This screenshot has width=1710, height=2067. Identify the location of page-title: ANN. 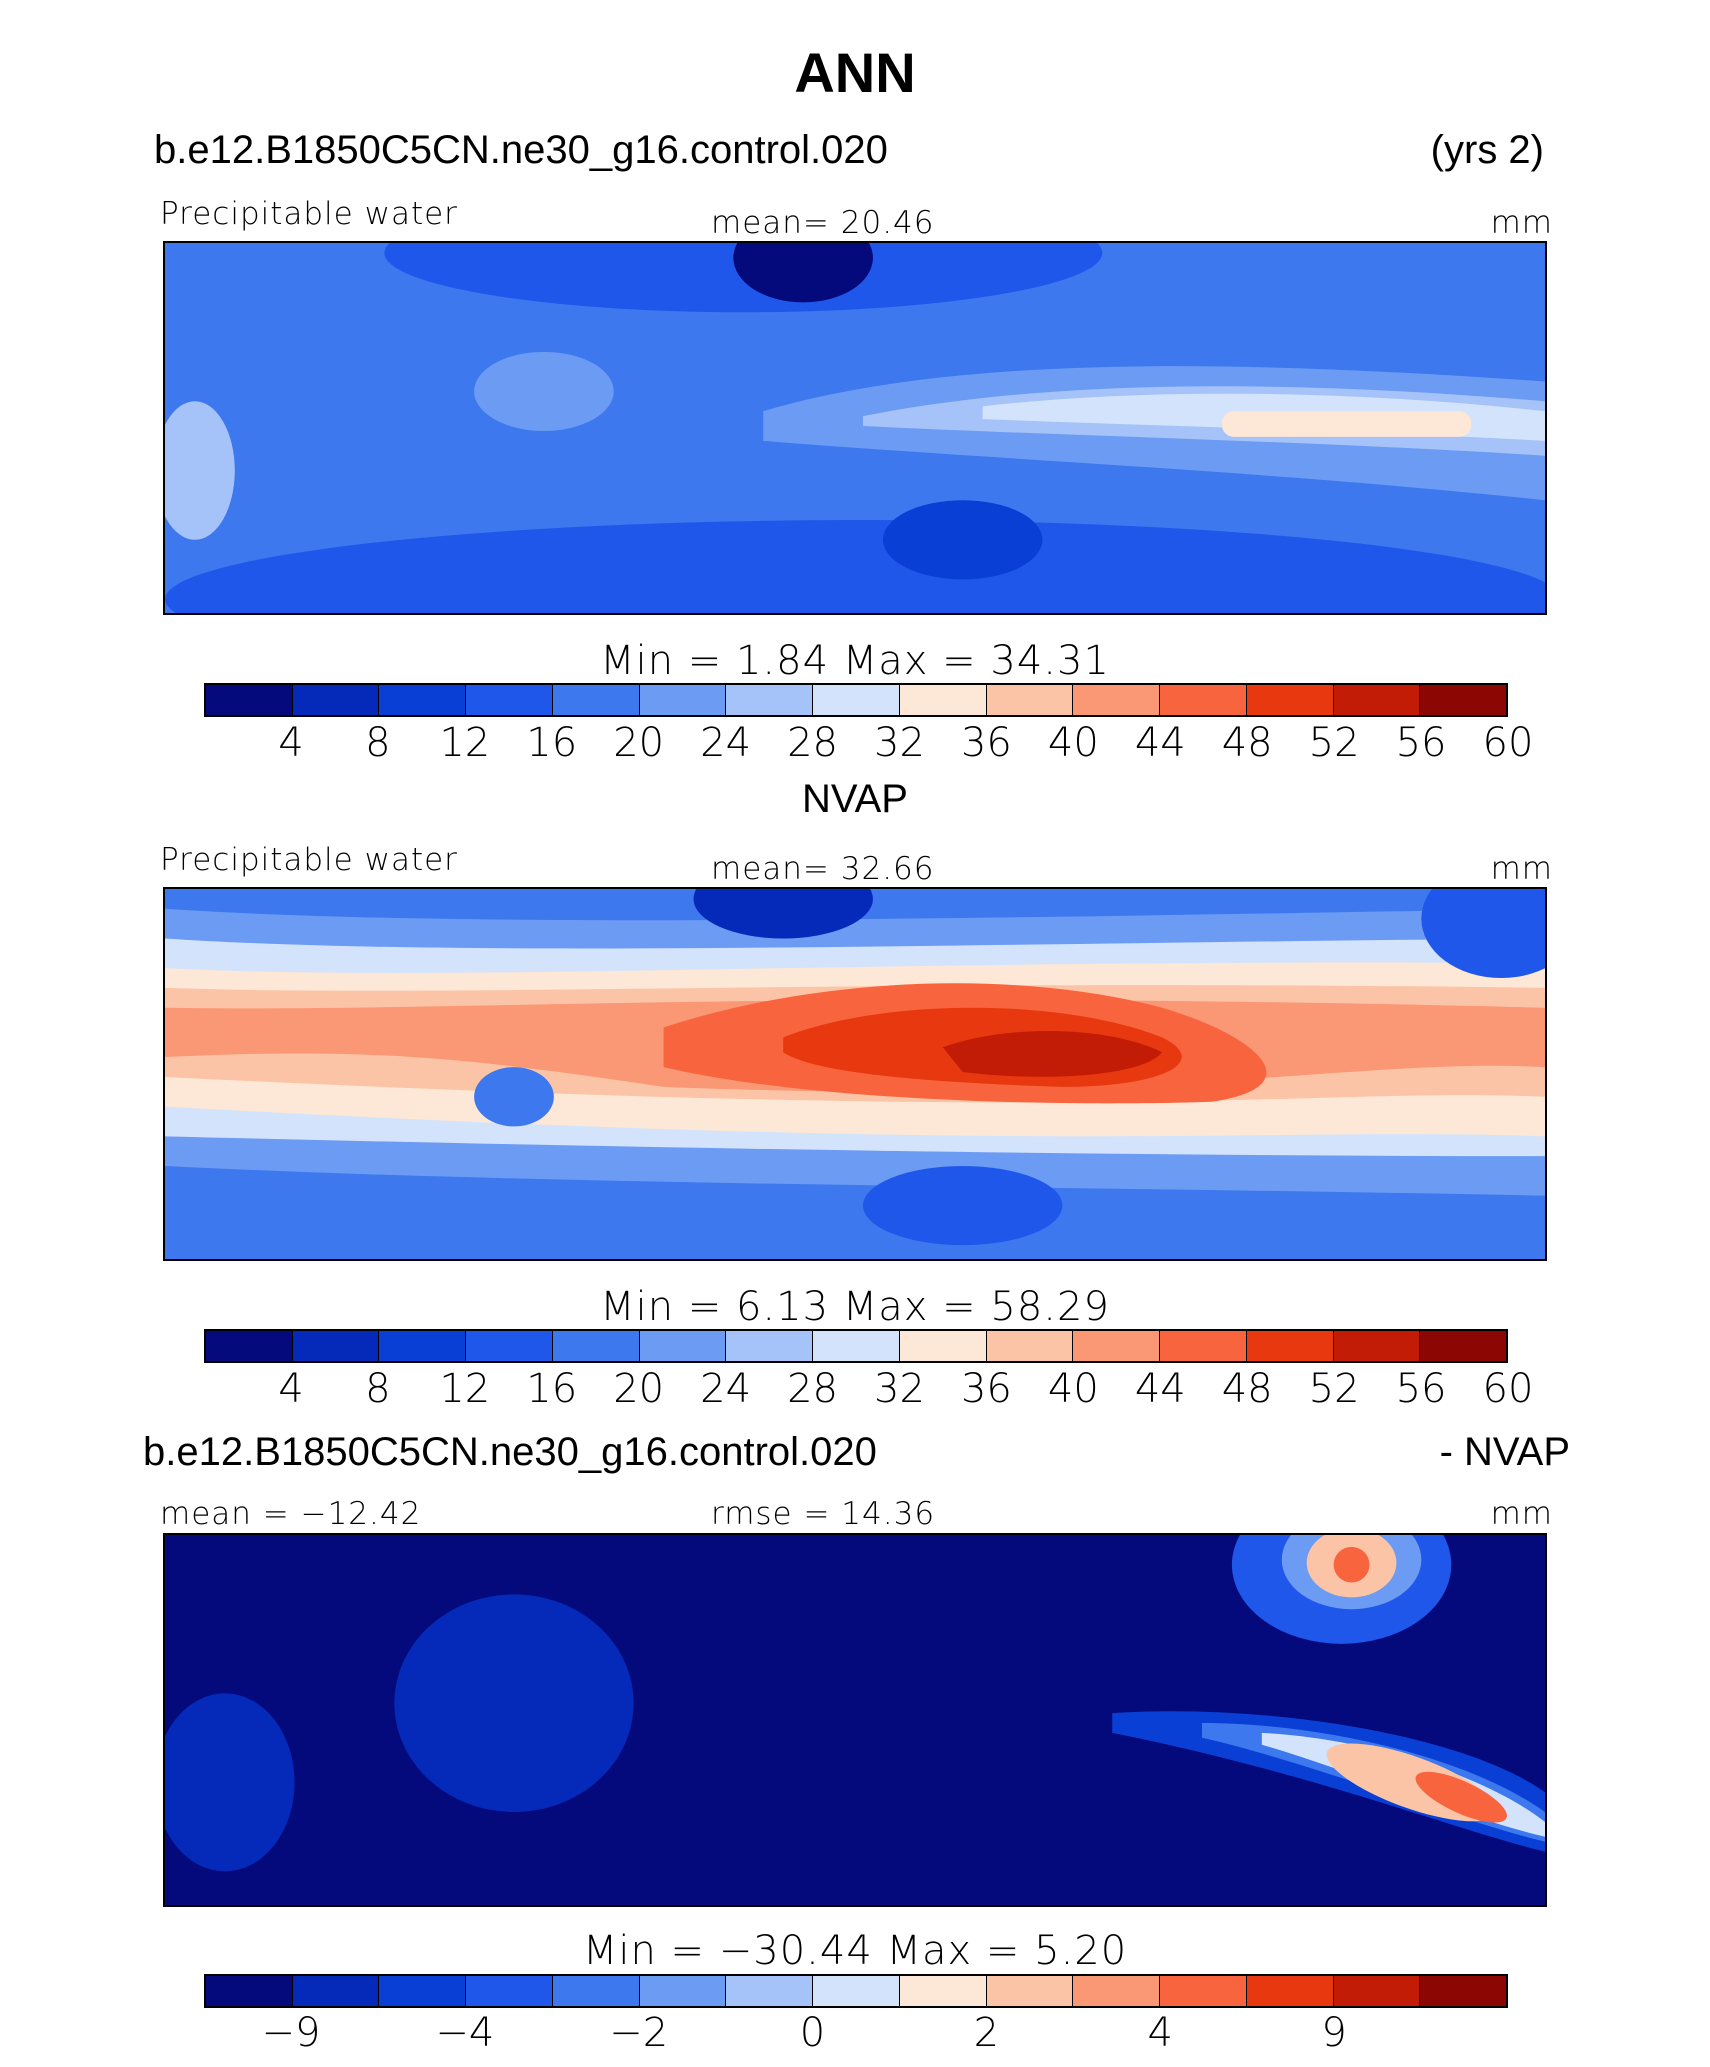
(855, 72).